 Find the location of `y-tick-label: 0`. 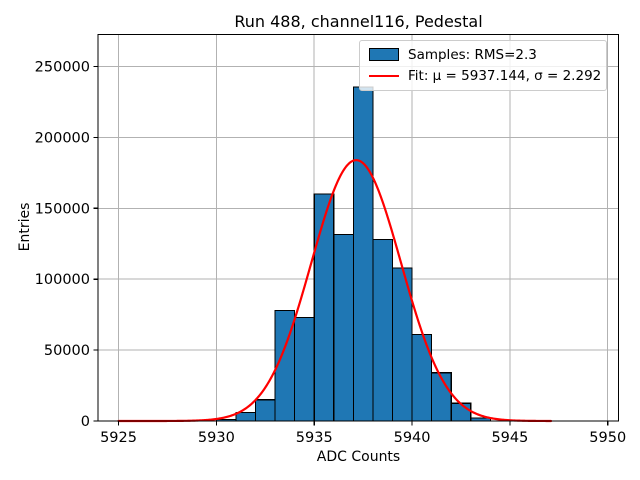

y-tick-label: 0 is located at coordinates (85, 422).